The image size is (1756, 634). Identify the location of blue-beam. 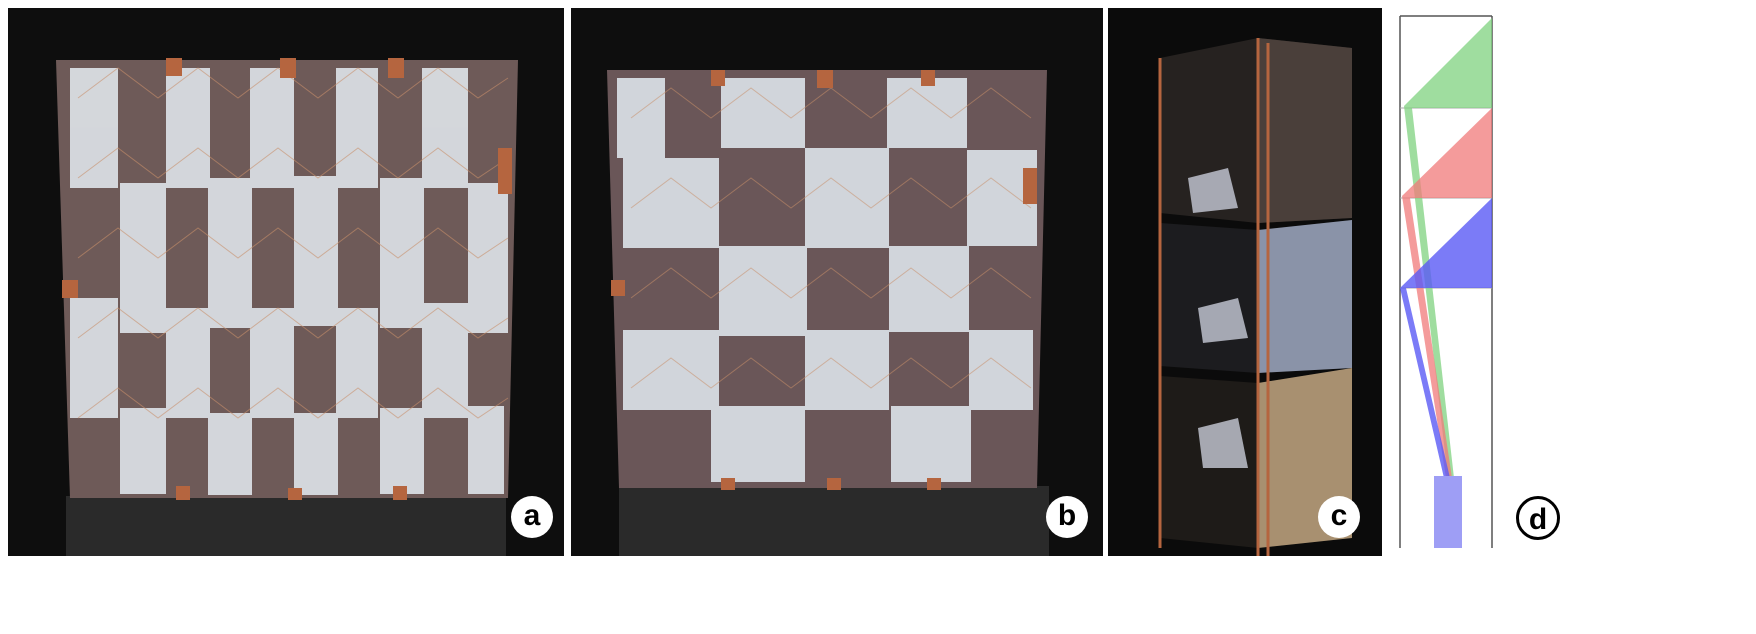
(1446, 338).